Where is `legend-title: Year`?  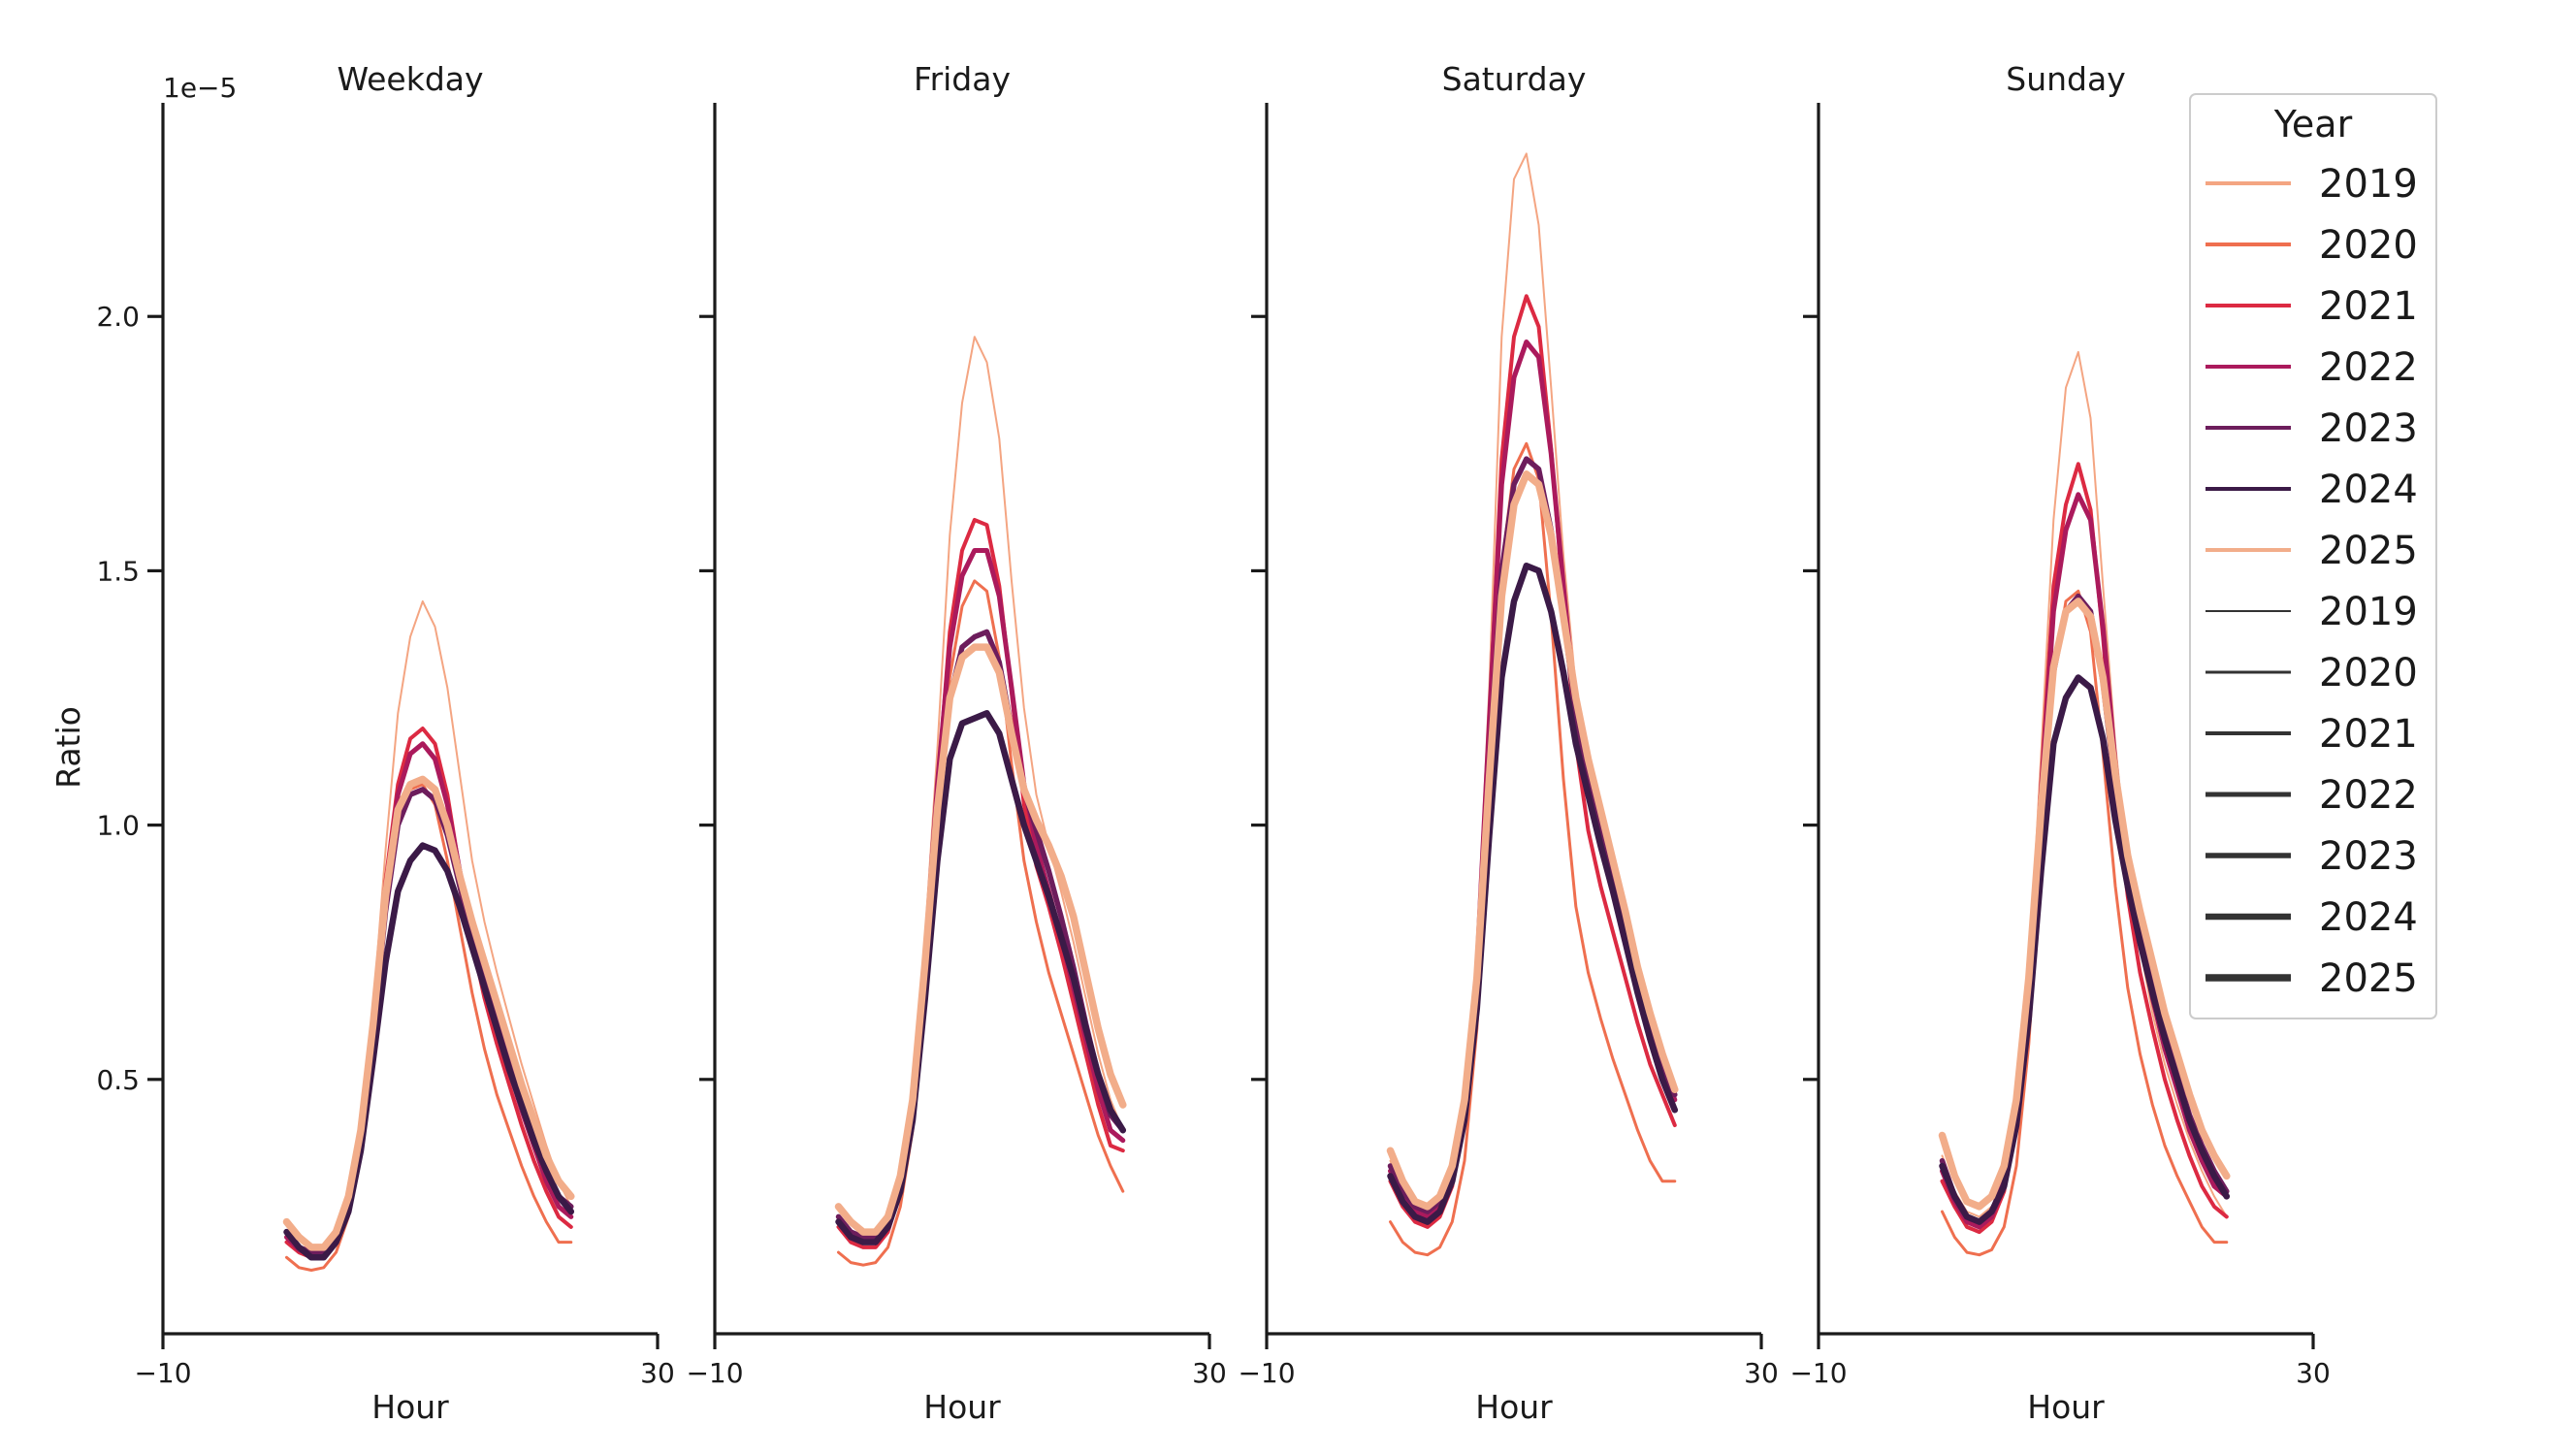
legend-title: Year is located at coordinates (2313, 124).